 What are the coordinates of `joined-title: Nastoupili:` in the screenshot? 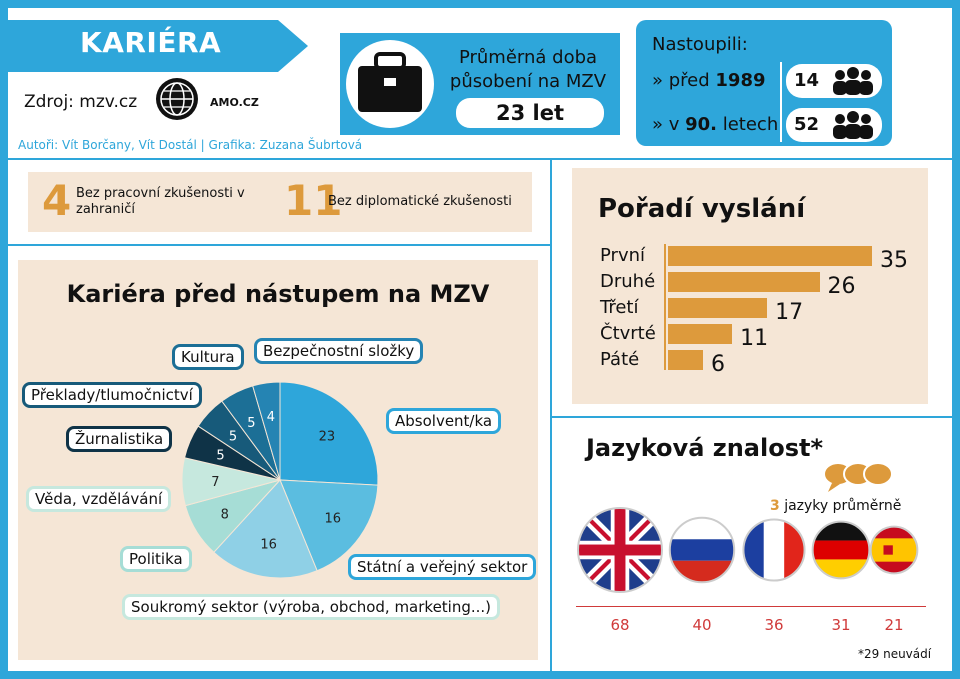 It's located at (700, 44).